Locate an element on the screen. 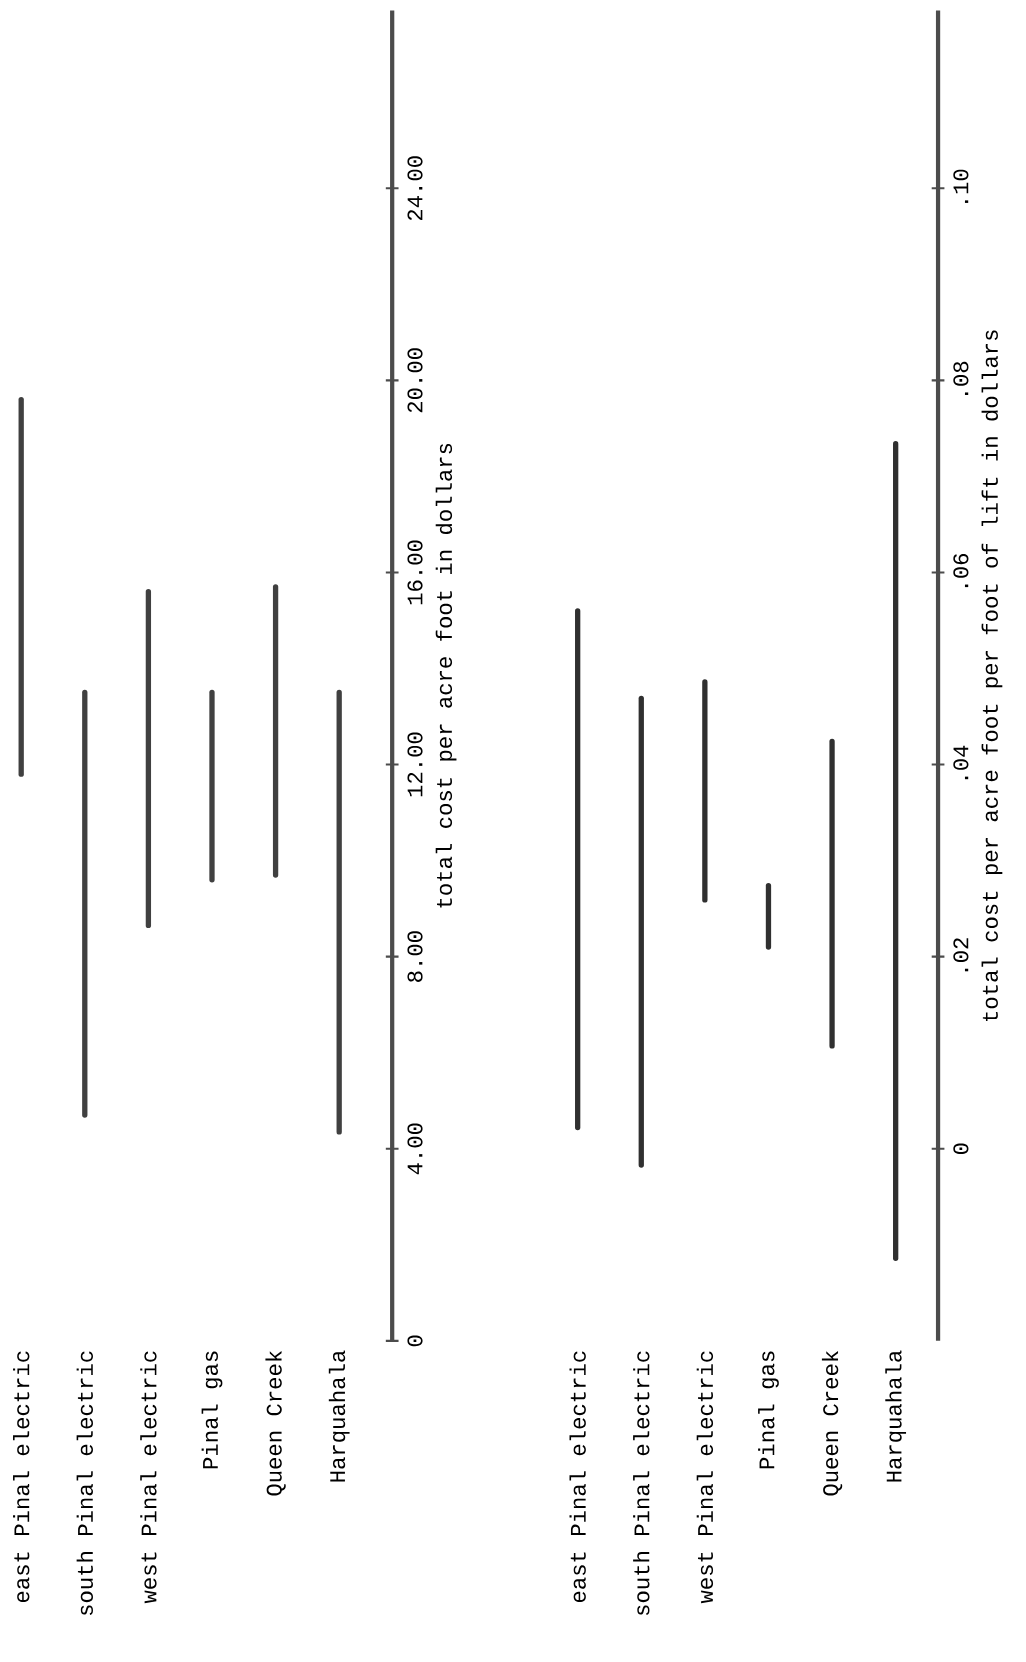 This screenshot has width=1026, height=1662. y-tick-label: 20.00 is located at coordinates (415, 380).